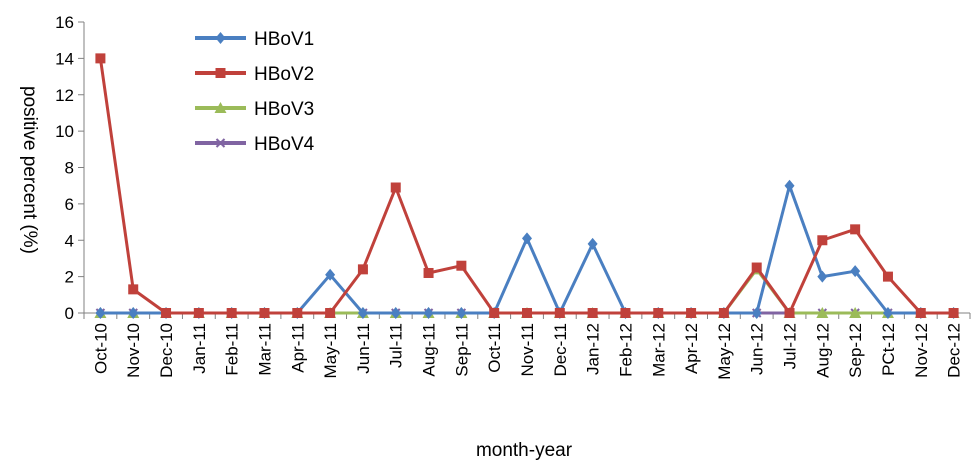 The width and height of the screenshot is (974, 462). I want to click on x-tick-label: Feb-12, so click(625, 350).